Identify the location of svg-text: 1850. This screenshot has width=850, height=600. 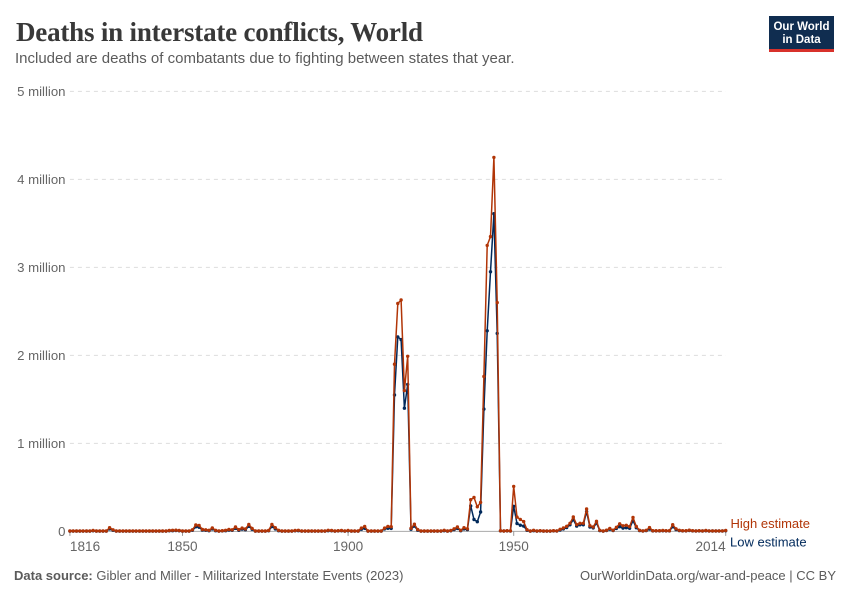
(182, 546).